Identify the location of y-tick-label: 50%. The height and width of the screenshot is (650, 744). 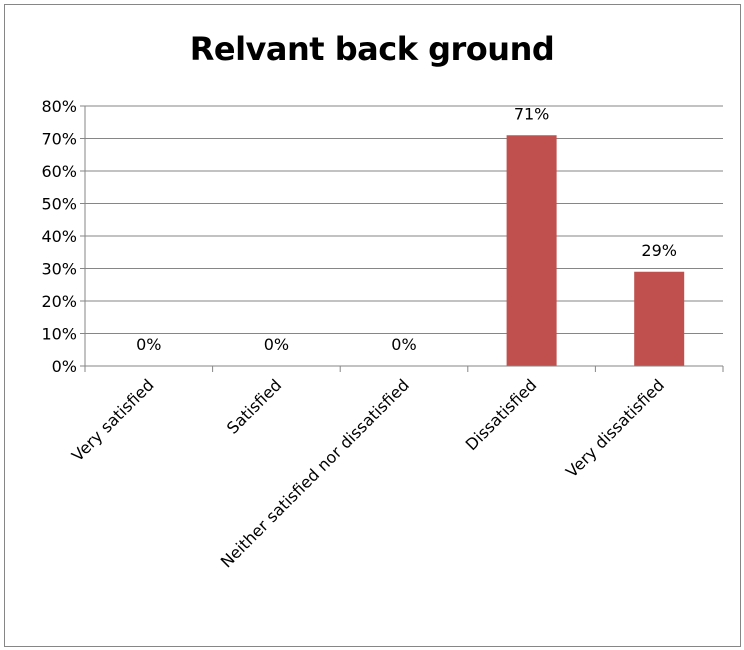
(59, 204).